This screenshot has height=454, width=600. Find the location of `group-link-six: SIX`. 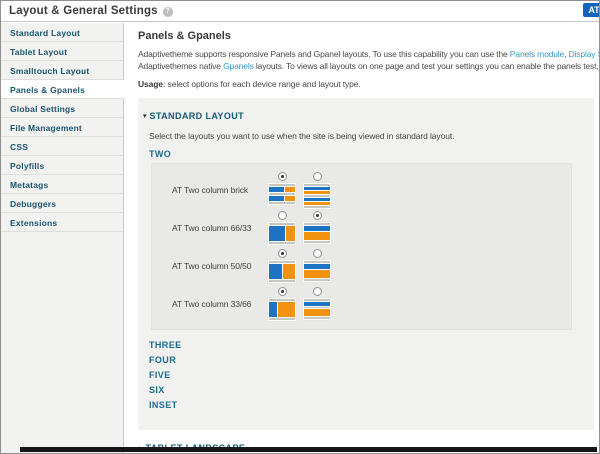

group-link-six: SIX is located at coordinates (157, 390).